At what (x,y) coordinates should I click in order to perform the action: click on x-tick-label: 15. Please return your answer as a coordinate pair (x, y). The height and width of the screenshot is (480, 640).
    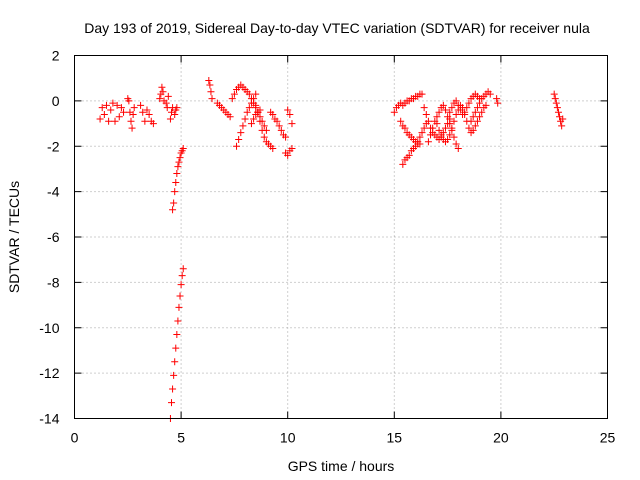
    Looking at the image, I should click on (395, 438).